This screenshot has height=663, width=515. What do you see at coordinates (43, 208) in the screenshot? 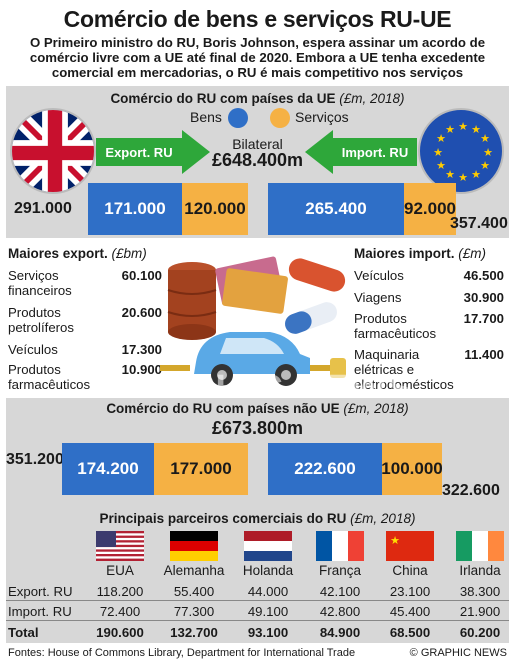
I see `eu-export-total: 291.000` at bounding box center [43, 208].